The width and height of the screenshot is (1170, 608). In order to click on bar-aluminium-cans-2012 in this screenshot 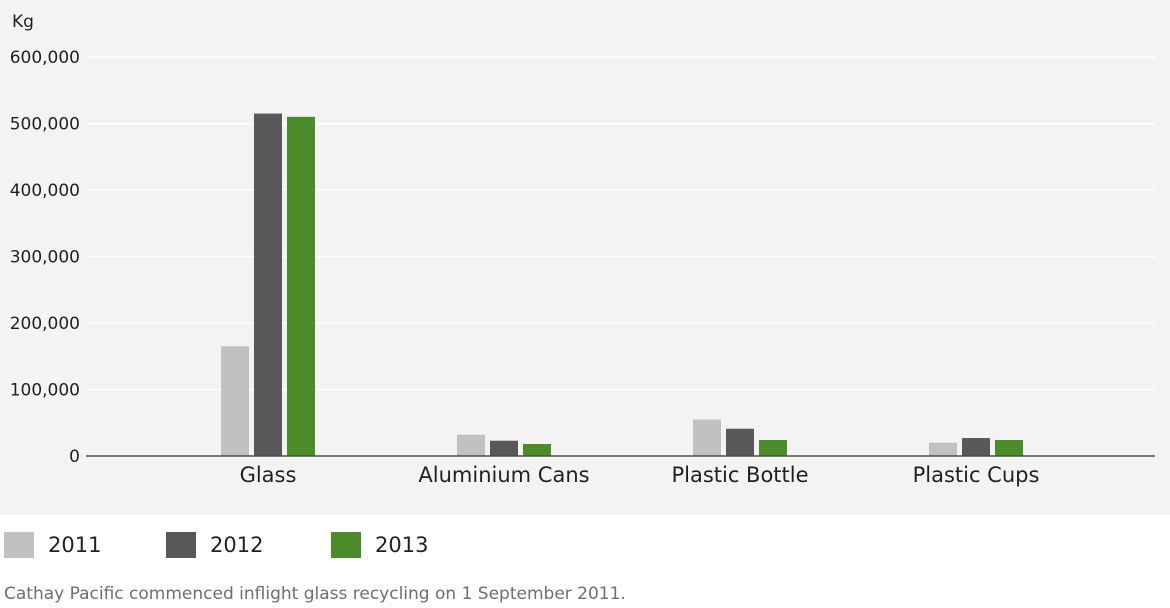, I will do `click(504, 448)`.